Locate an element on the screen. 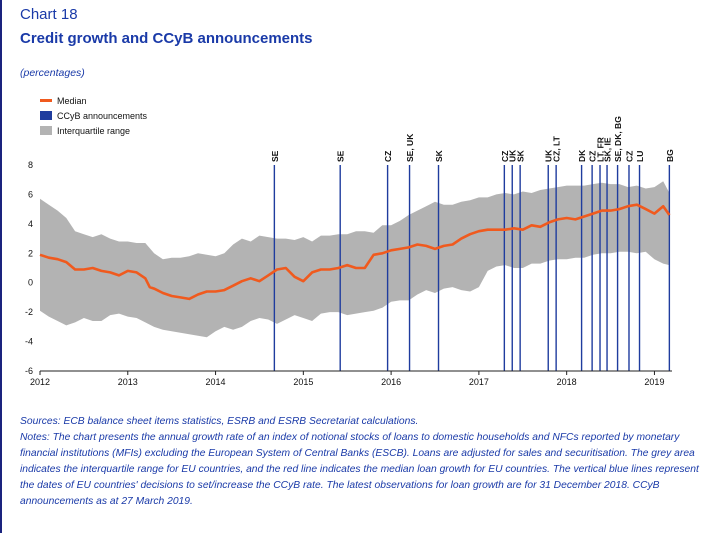 This screenshot has width=711, height=533. x-tick-label: 2015 is located at coordinates (303, 382).